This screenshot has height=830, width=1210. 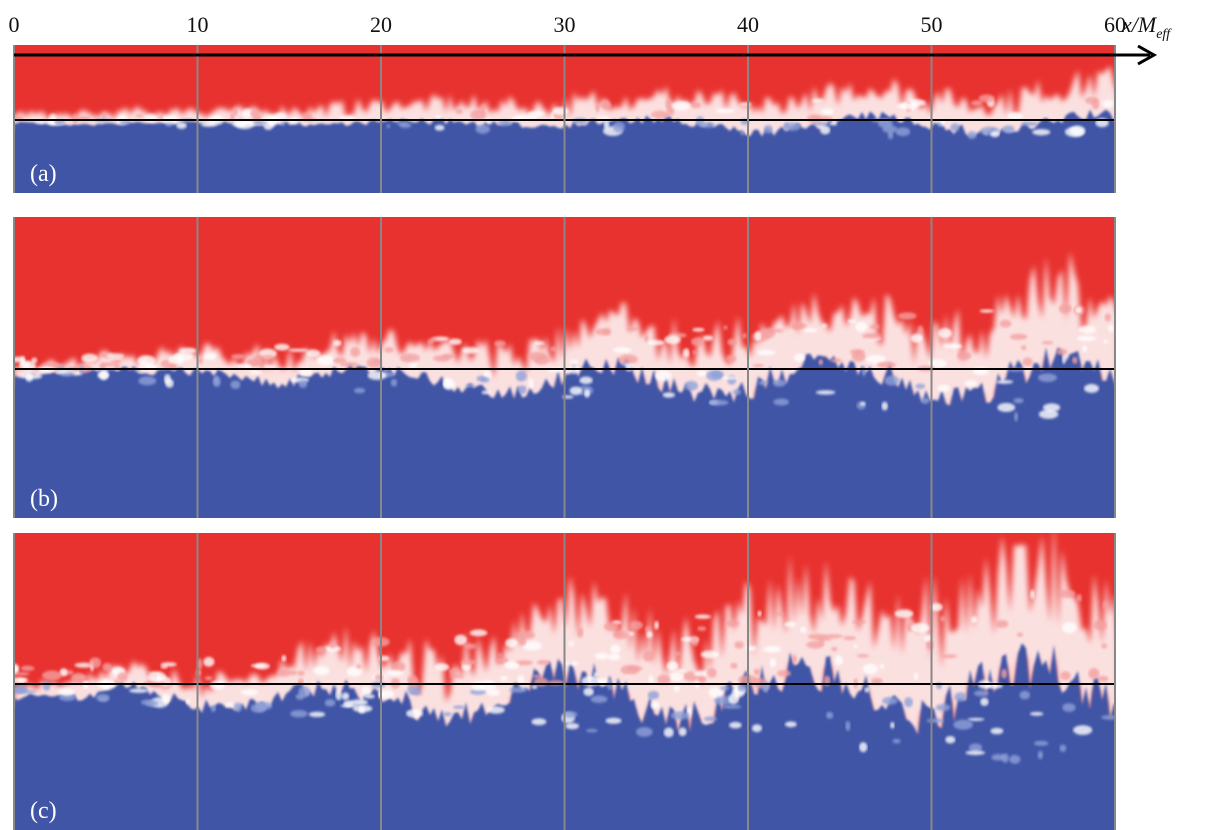 What do you see at coordinates (748, 24) in the screenshot?
I see `x-tick-label: 40` at bounding box center [748, 24].